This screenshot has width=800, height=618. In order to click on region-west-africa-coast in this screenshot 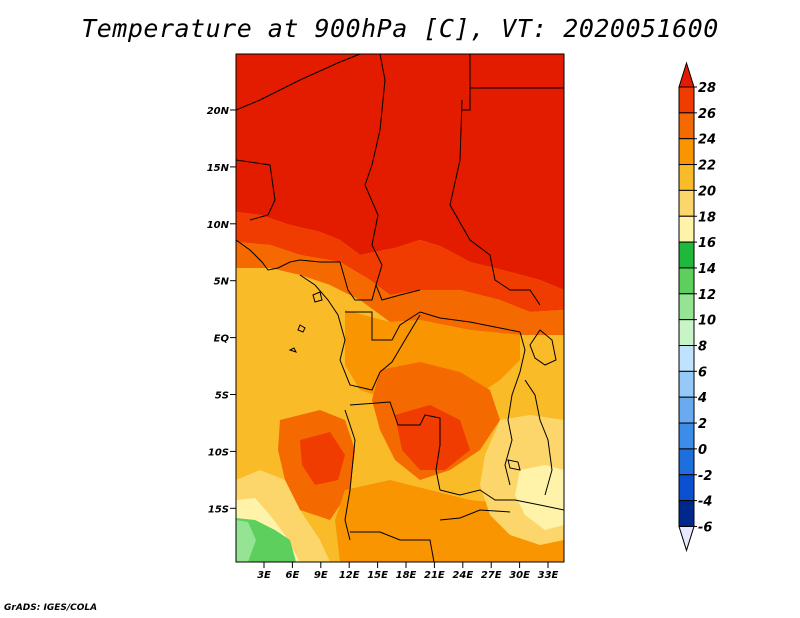, I will do `click(400, 262)`.